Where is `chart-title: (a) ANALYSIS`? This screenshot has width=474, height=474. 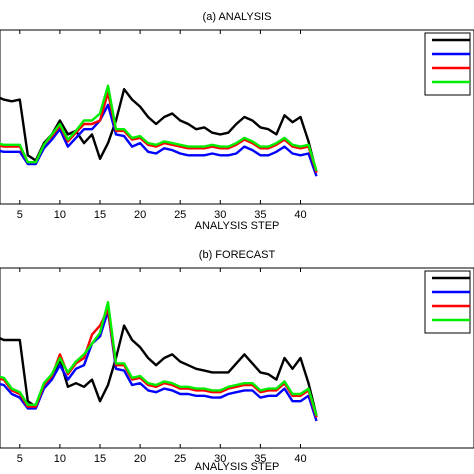
chart-title: (a) ANALYSIS is located at coordinates (237, 17).